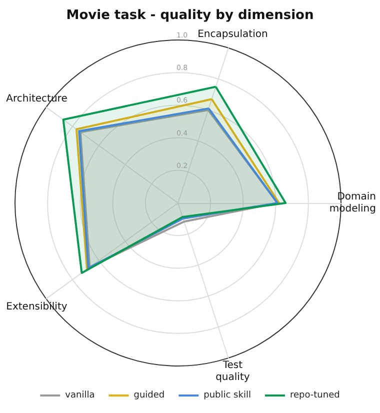  What do you see at coordinates (233, 34) in the screenshot?
I see `spoke-label: Encapsulation` at bounding box center [233, 34].